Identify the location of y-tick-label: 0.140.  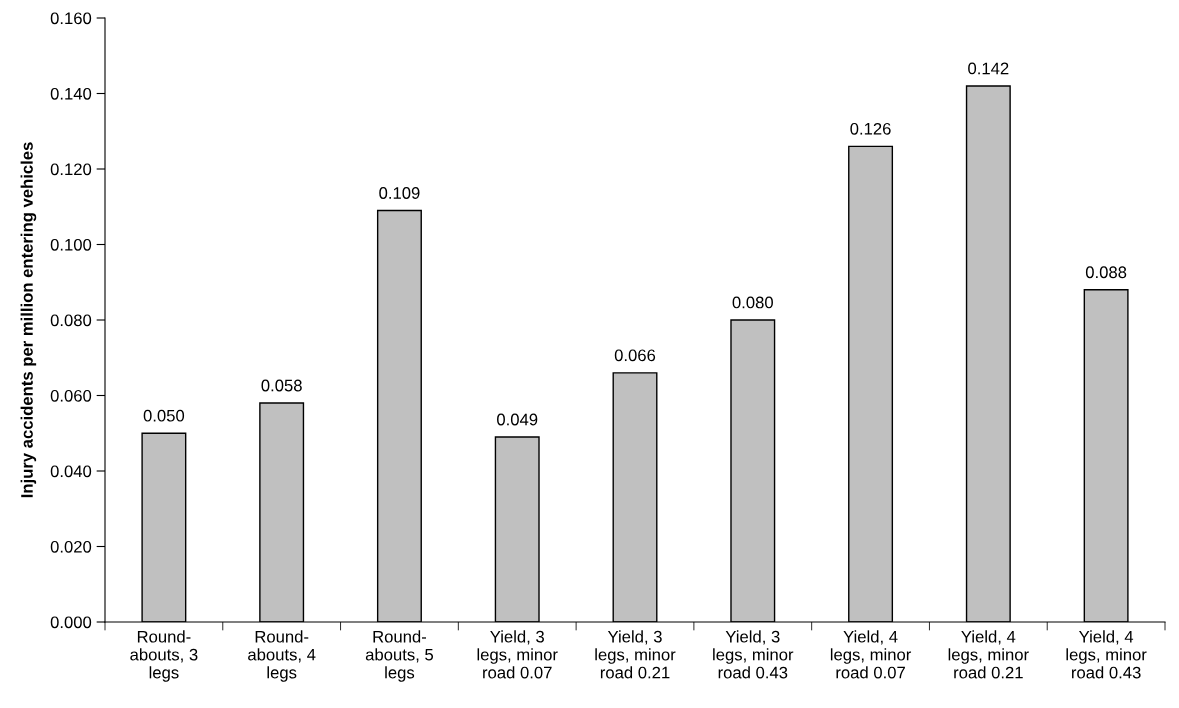
(71, 93).